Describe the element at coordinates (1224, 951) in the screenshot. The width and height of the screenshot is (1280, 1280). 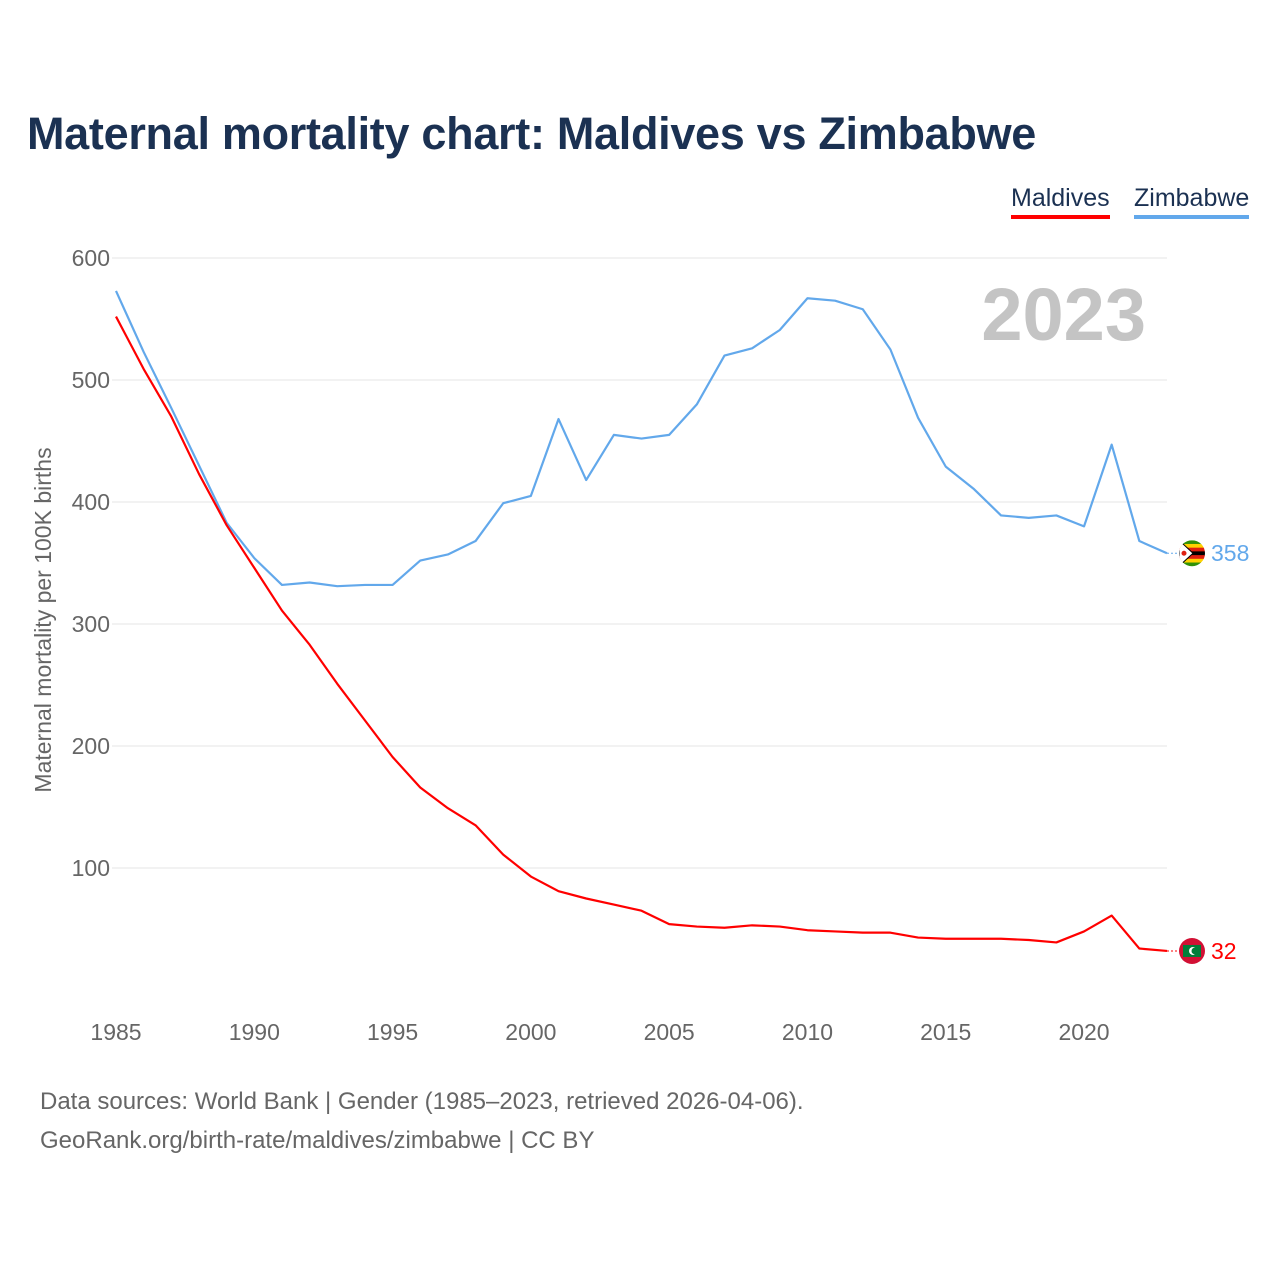
I see `end-value-label: 32` at that location.